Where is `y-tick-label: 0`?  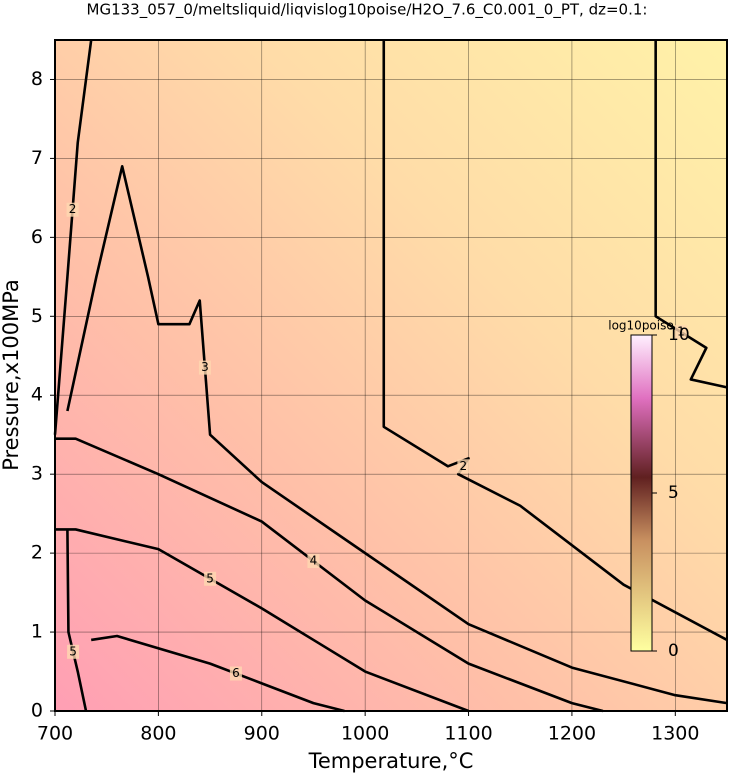 y-tick-label: 0 is located at coordinates (37, 711).